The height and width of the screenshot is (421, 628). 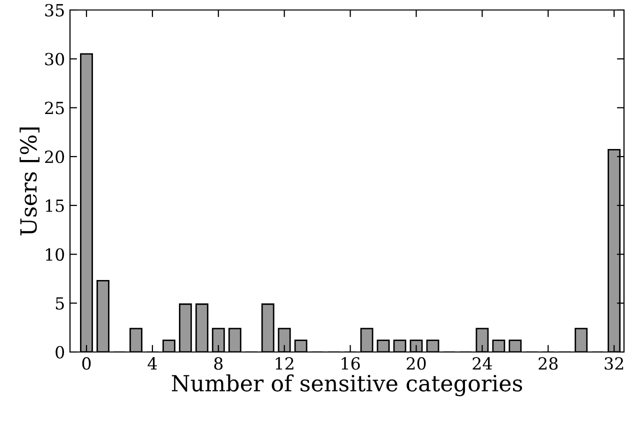 I want to click on x-tick-label: 24, so click(x=482, y=363).